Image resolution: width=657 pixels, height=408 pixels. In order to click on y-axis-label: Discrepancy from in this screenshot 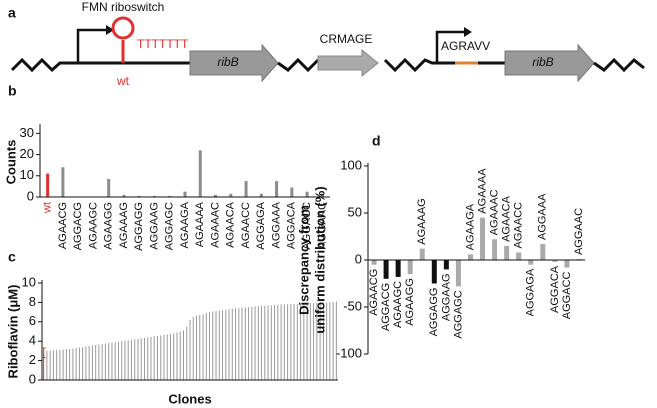, I will do `click(303, 260)`.